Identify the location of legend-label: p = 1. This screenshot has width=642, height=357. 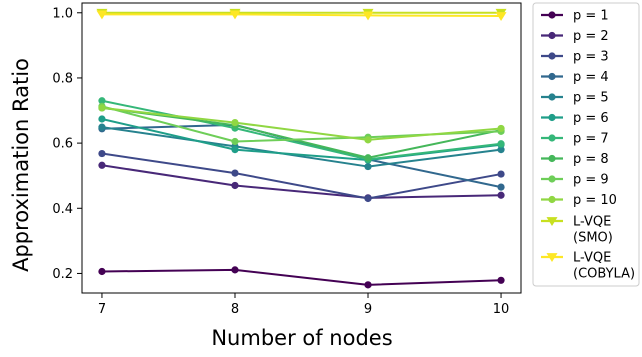
(591, 16).